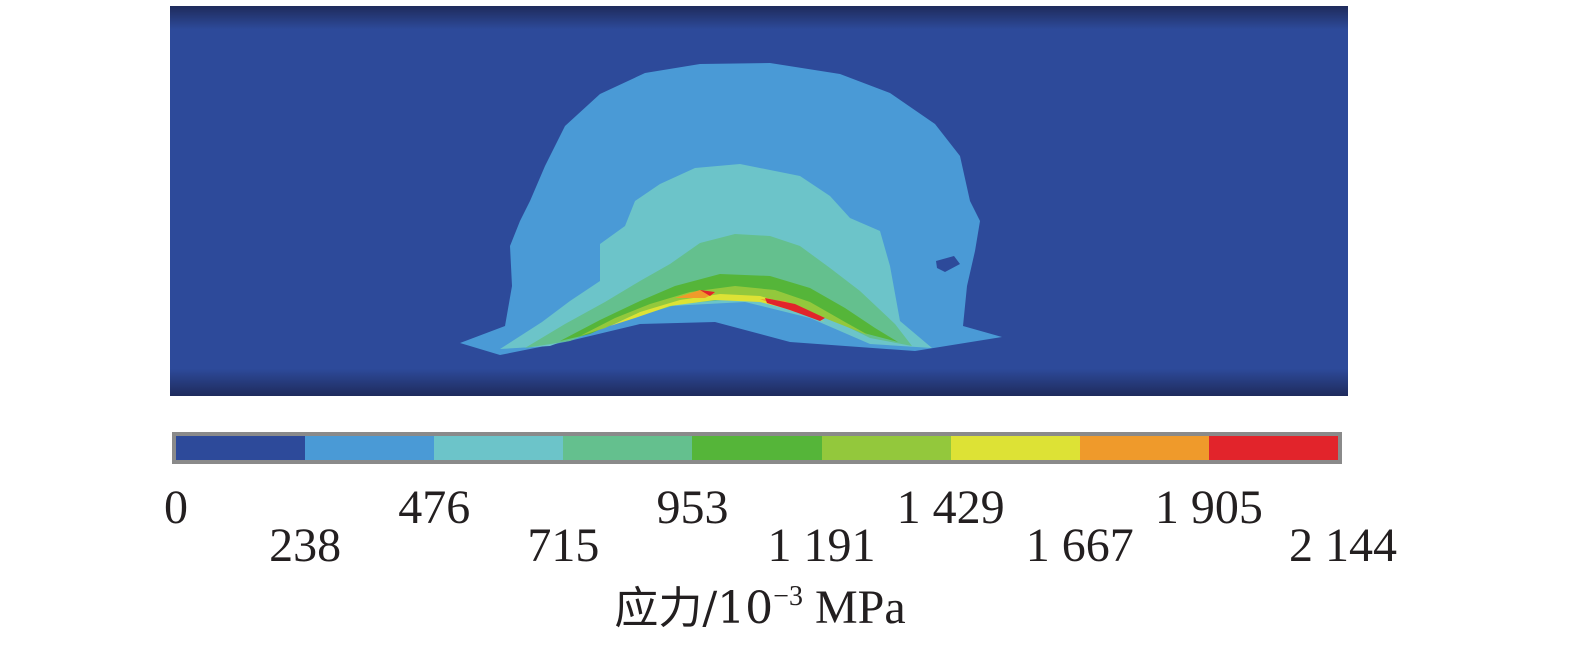 This screenshot has width=1575, height=654. I want to click on colorbar-label: 应力/10−3 MPa, so click(760, 607).